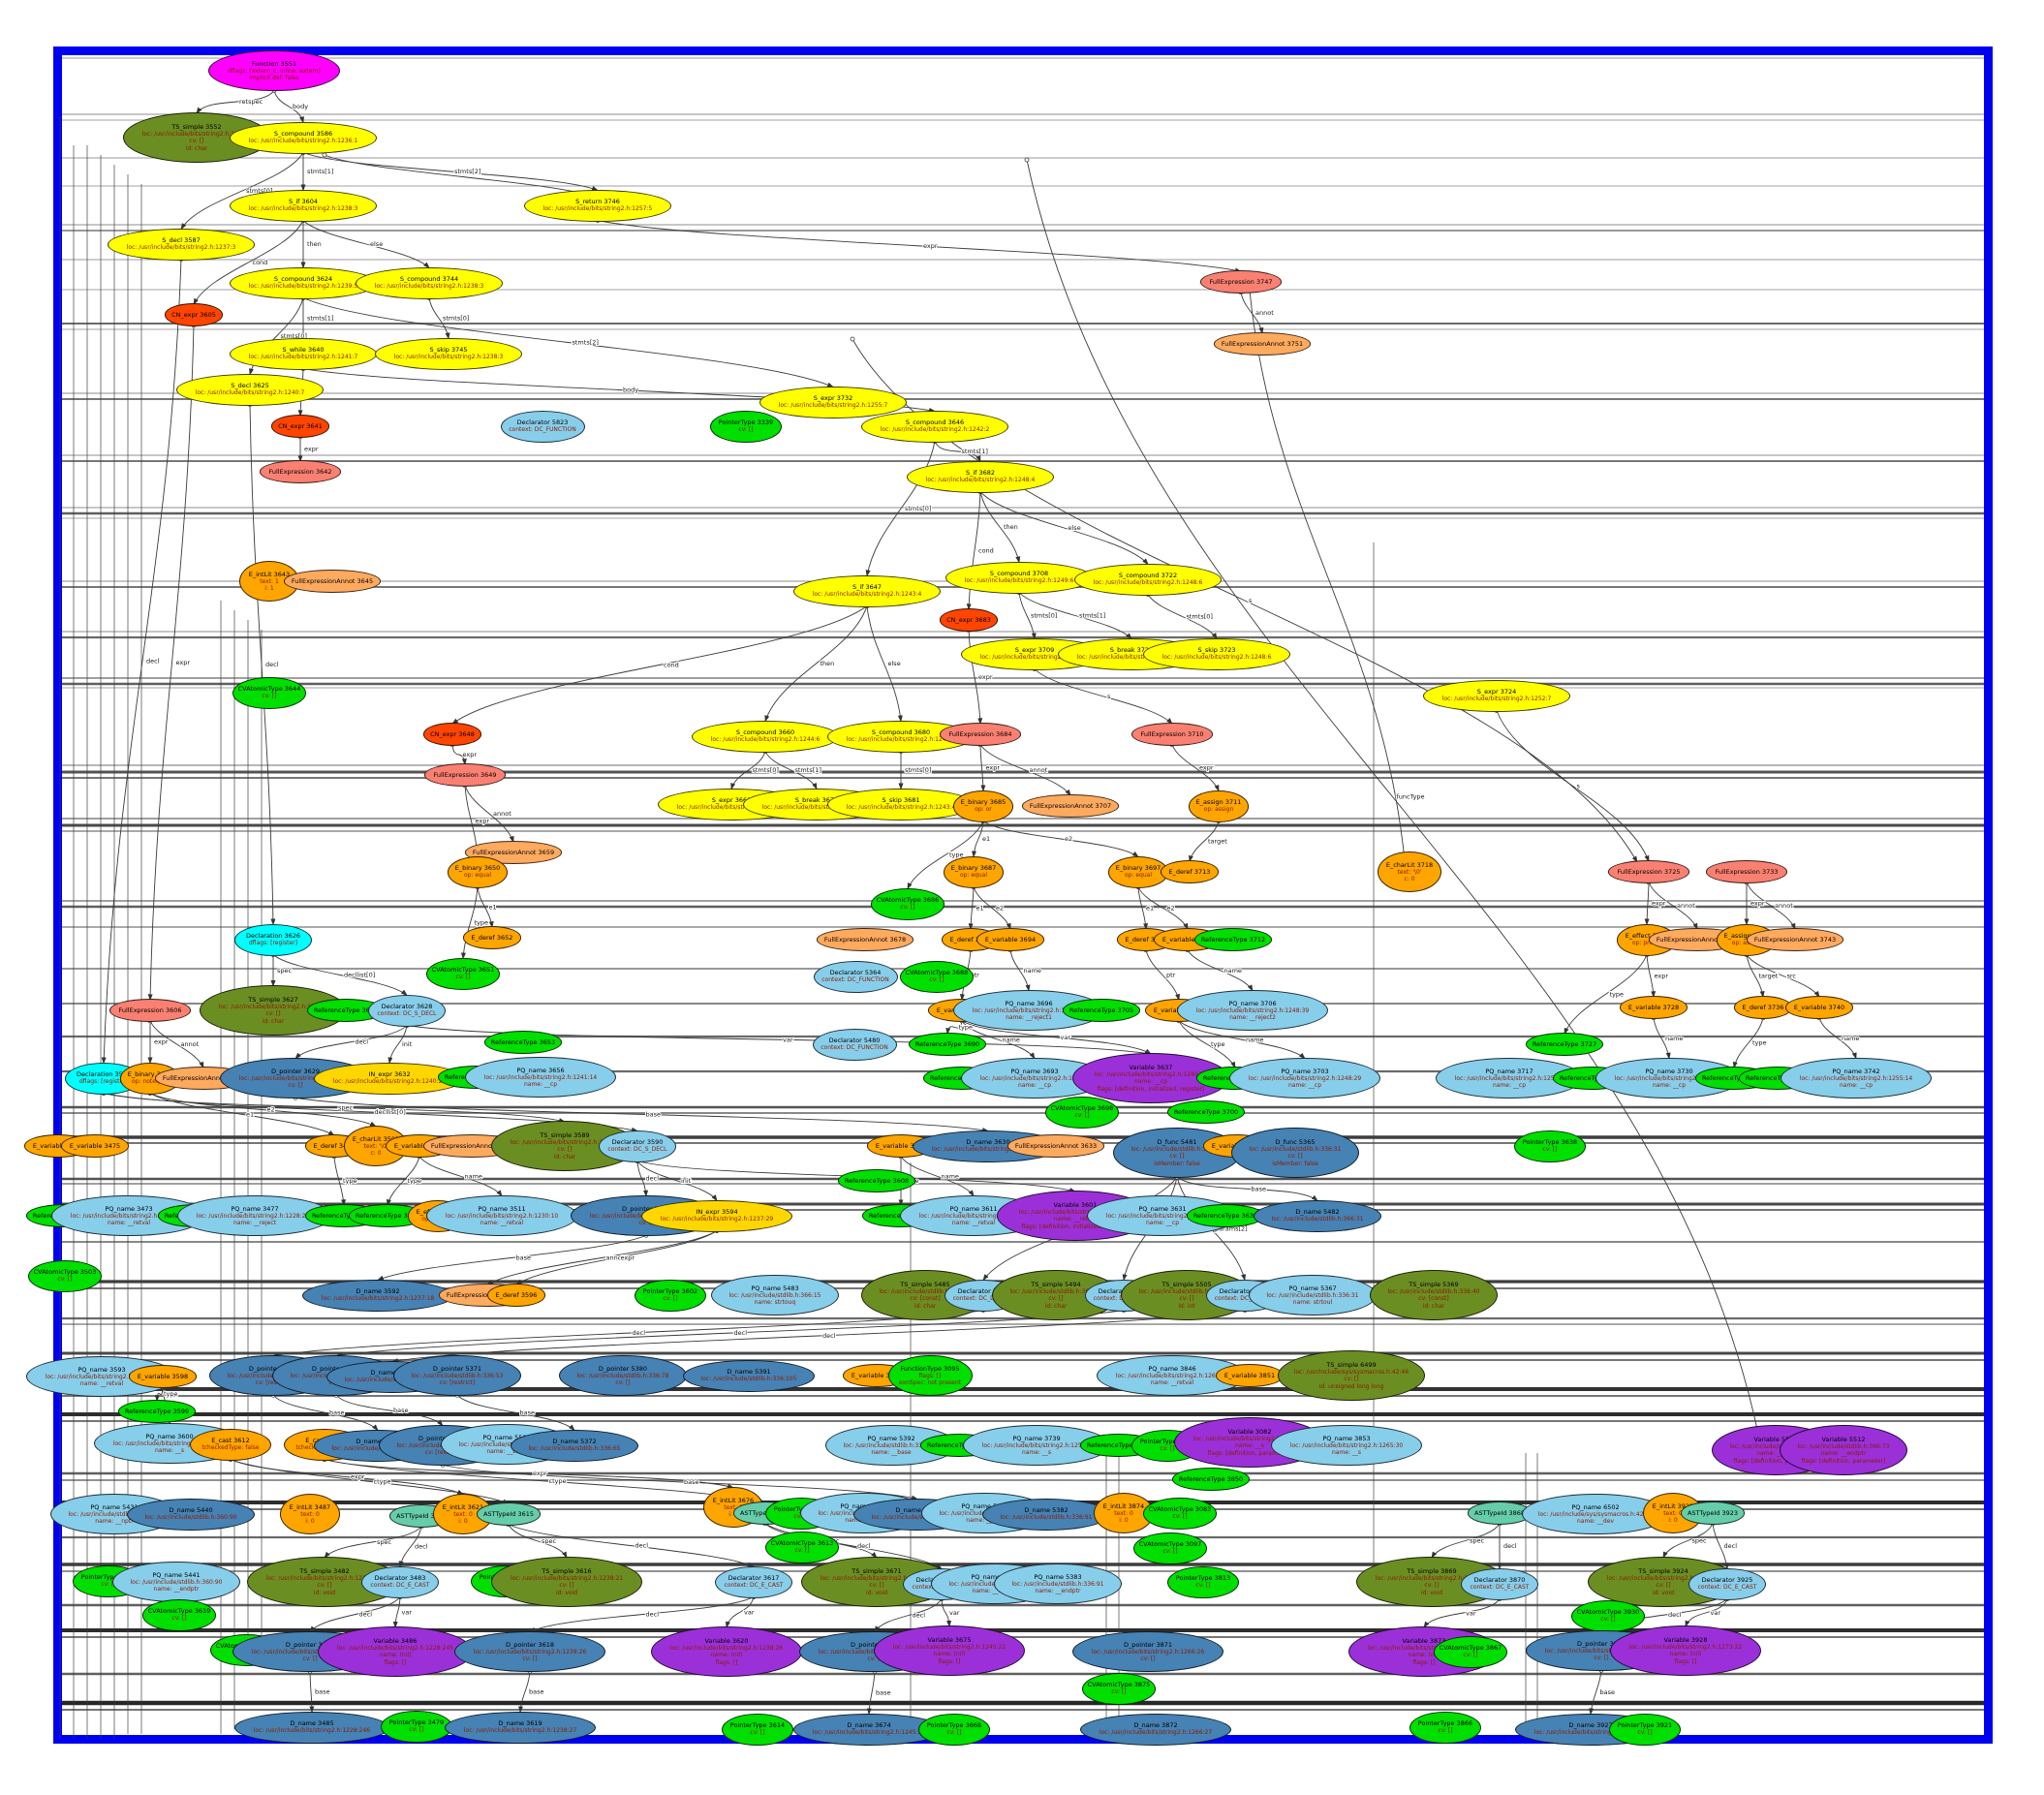  Describe the element at coordinates (637, 1150) in the screenshot. I see `node-detail: context: DC_S_DECL` at that location.